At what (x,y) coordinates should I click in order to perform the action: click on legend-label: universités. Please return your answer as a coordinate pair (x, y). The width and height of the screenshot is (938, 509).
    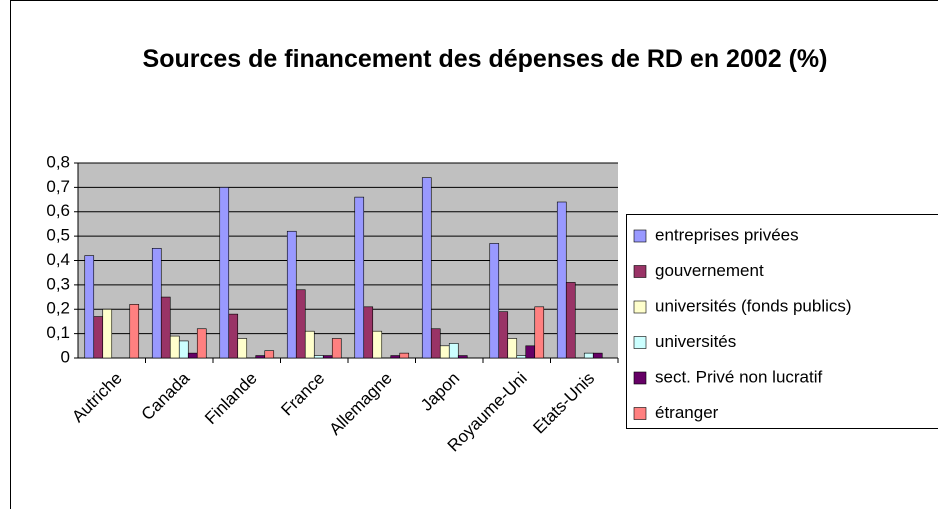
    Looking at the image, I should click on (695, 341).